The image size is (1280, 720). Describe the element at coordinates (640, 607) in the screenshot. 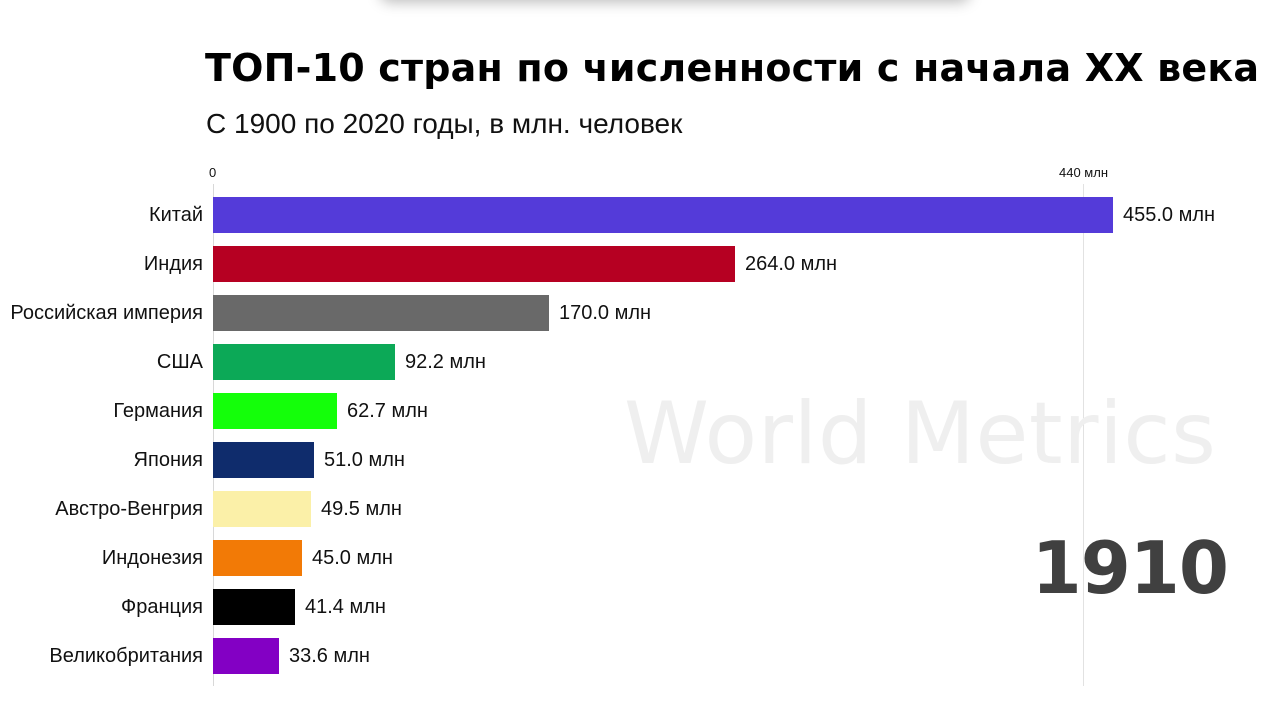

I see `bar-row: Франция 41.4 млн` at that location.